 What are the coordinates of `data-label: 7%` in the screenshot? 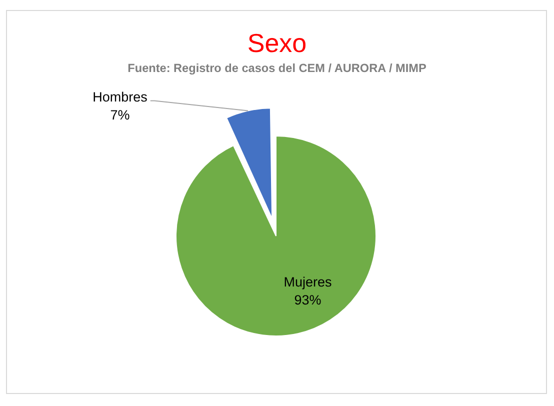 It's located at (120, 114).